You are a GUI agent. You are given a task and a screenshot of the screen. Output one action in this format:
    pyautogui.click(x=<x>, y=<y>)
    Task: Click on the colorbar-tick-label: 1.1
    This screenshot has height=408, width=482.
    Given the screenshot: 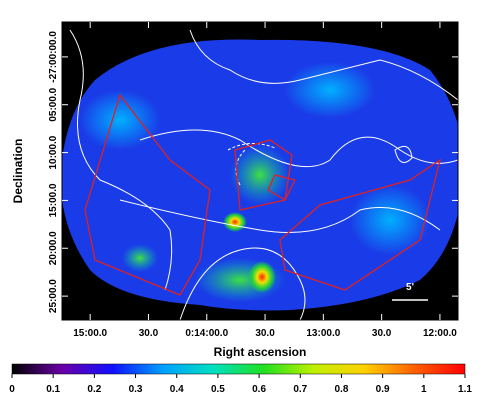 What is the action you would take?
    pyautogui.click(x=465, y=389)
    